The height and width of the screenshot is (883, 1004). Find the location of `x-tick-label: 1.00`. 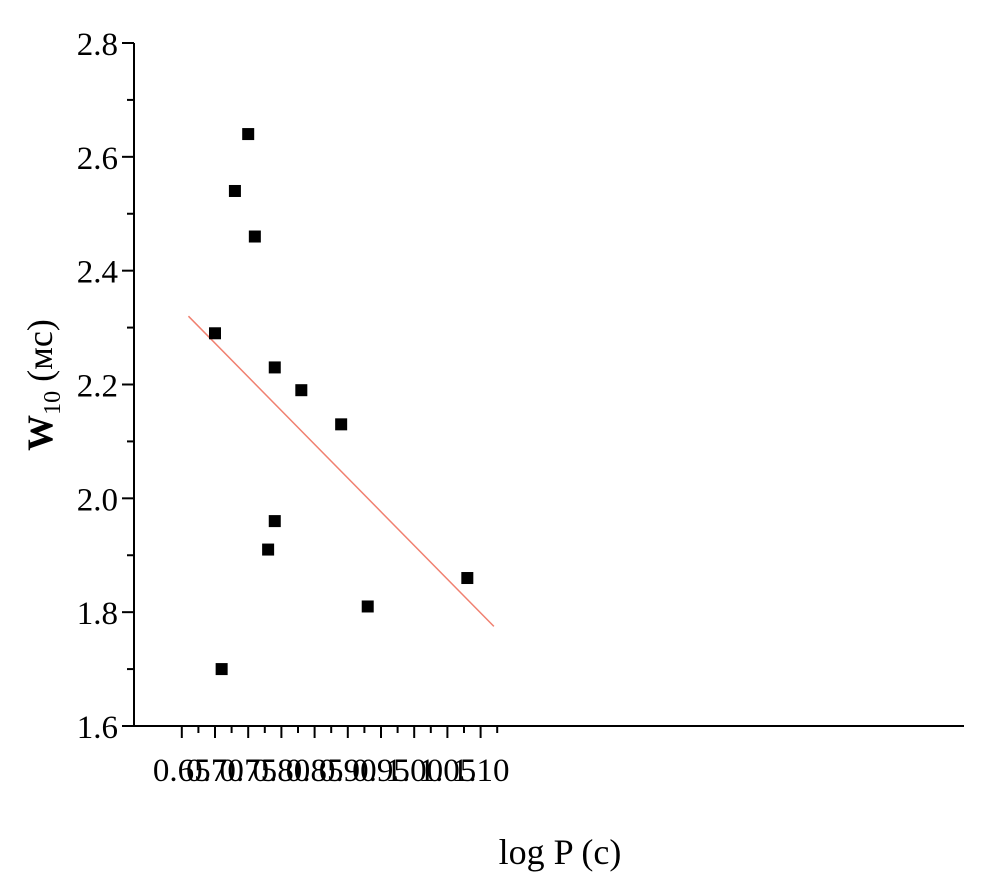

x-tick-label: 1.00 is located at coordinates (414, 771).